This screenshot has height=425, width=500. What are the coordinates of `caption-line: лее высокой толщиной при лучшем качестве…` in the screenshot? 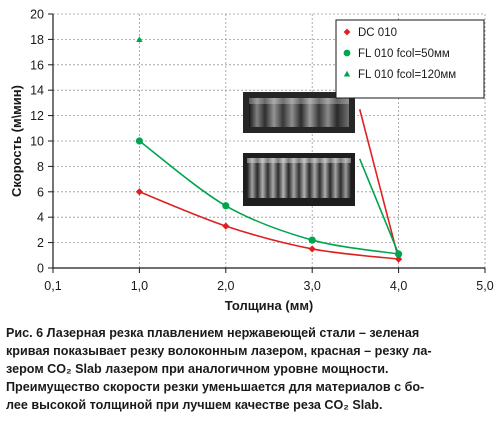 It's located at (194, 405).